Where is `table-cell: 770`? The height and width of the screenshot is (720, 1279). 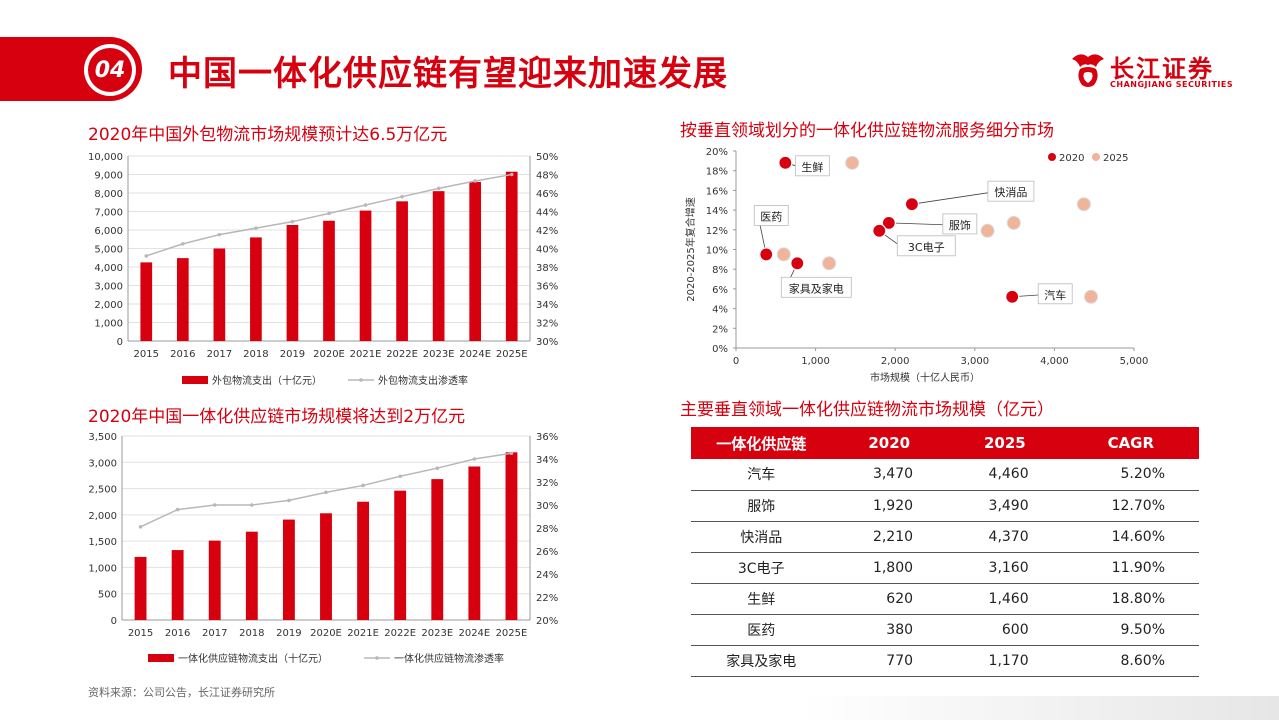
table-cell: 770 is located at coordinates (889, 661).